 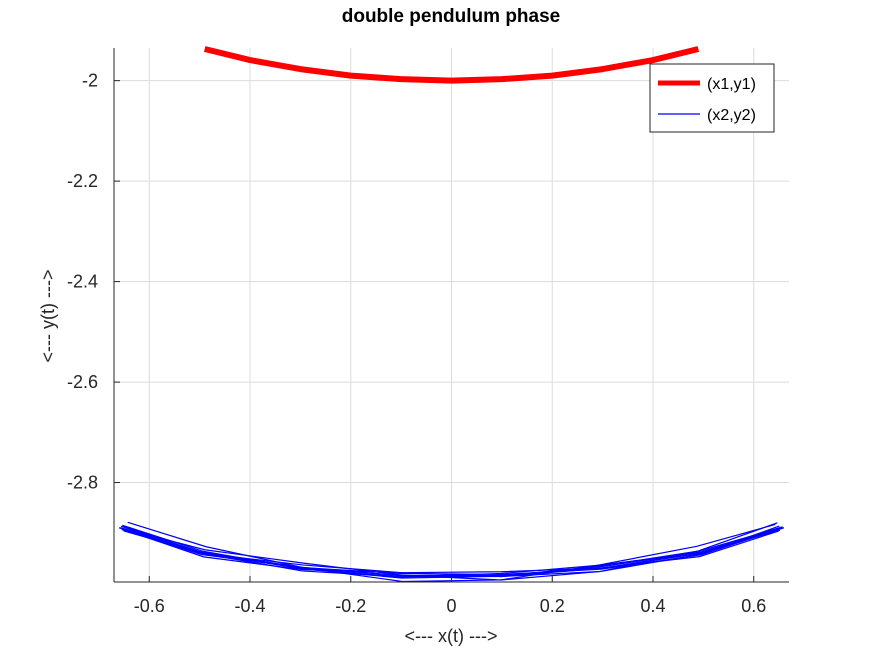 What do you see at coordinates (451, 606) in the screenshot?
I see `x-tick-label: 0` at bounding box center [451, 606].